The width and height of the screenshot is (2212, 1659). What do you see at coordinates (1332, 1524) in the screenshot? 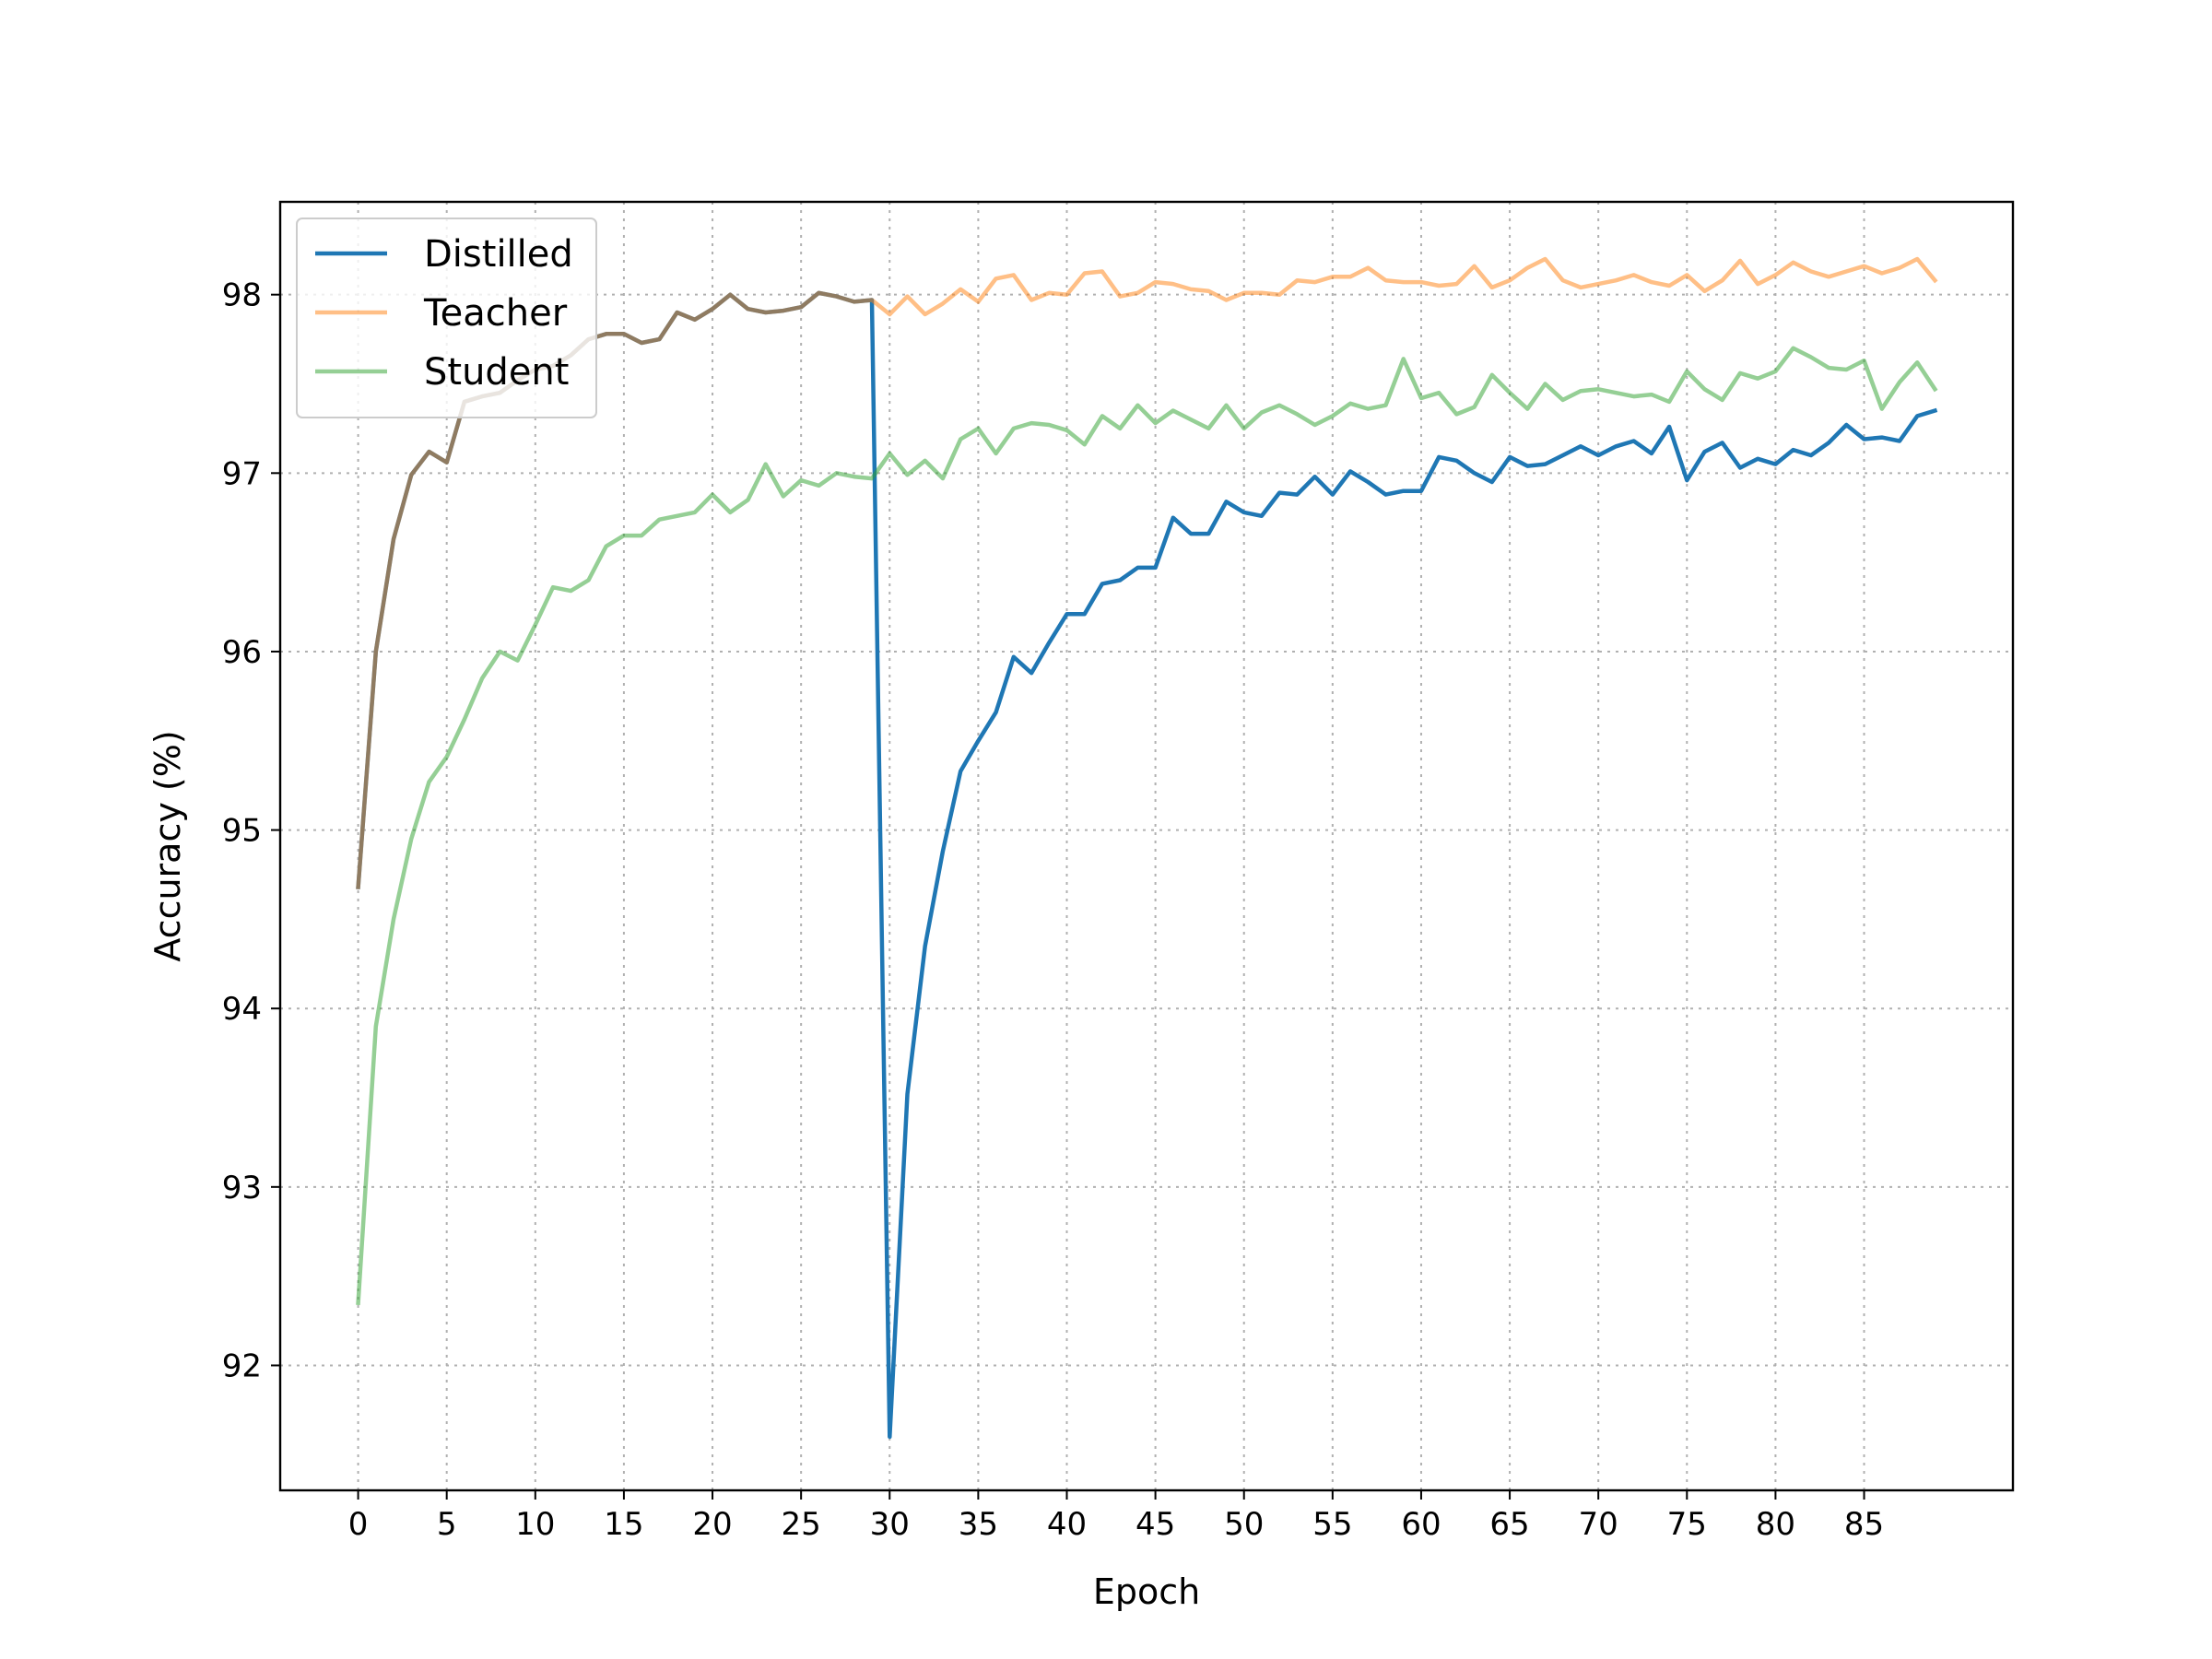
I see `x-tick-label: 55` at bounding box center [1332, 1524].